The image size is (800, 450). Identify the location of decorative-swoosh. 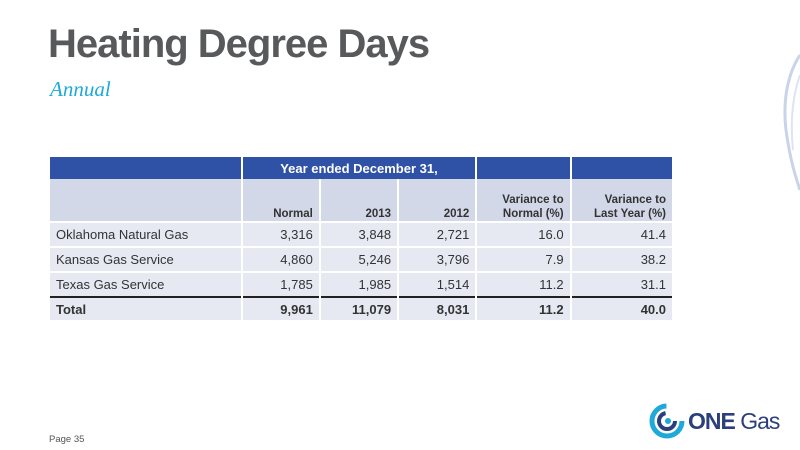
(791, 122).